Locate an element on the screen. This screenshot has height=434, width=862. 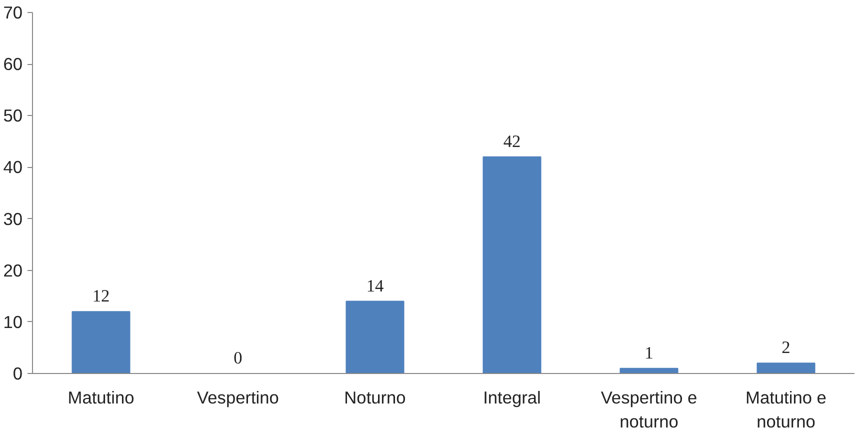
y-tick-label: 20 is located at coordinates (13, 270).